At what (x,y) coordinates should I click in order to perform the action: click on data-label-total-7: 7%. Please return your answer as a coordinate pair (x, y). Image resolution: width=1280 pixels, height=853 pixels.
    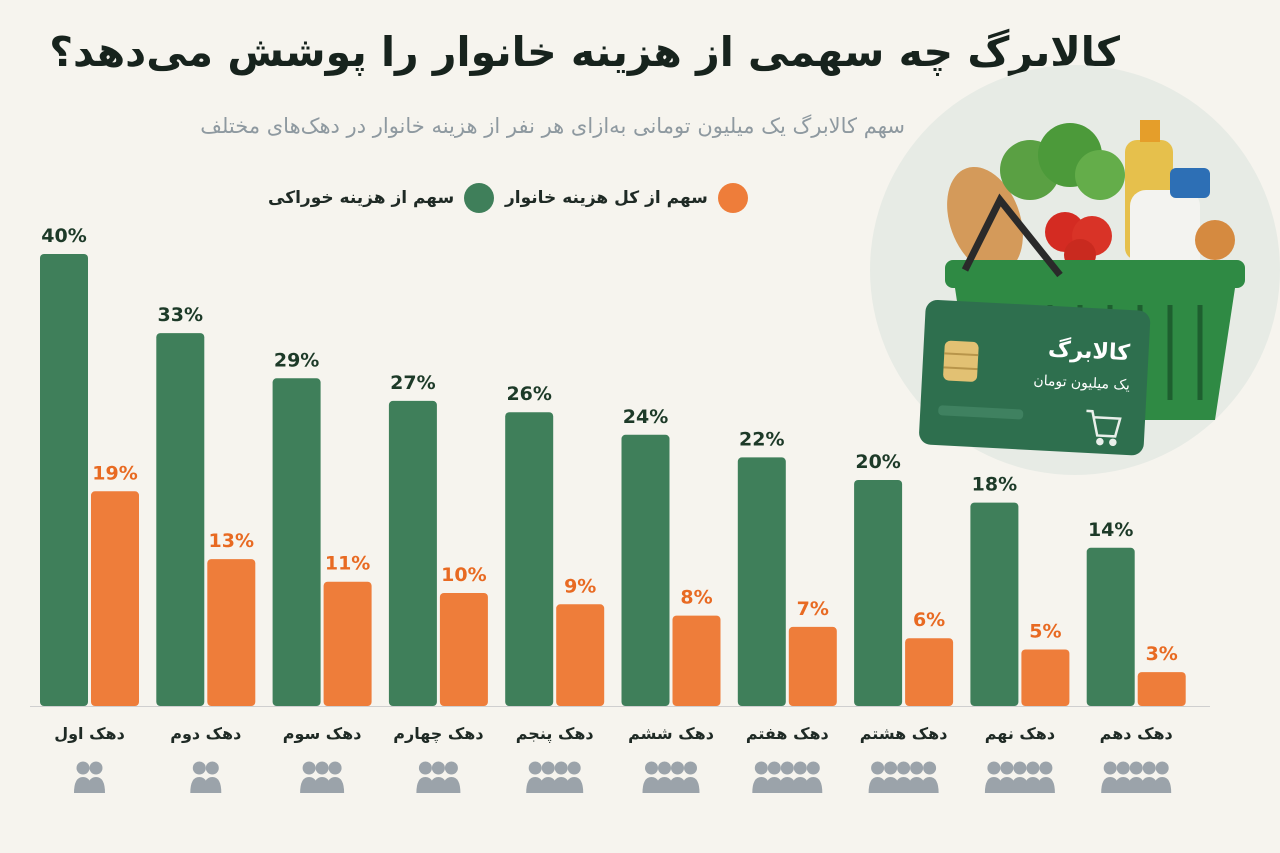
    Looking at the image, I should click on (813, 609).